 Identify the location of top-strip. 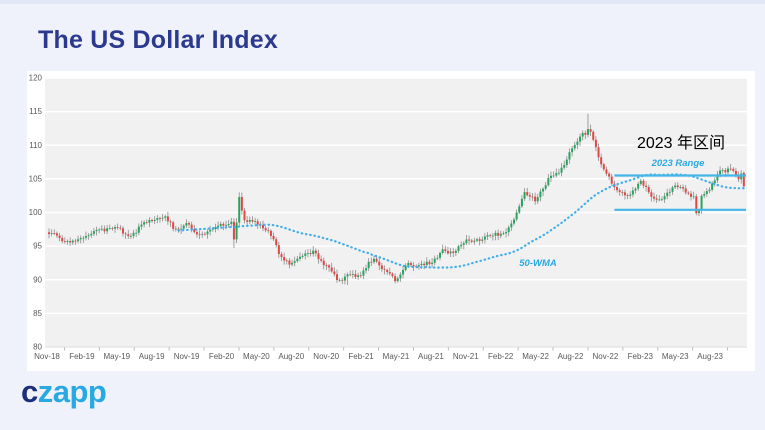
(382, 2).